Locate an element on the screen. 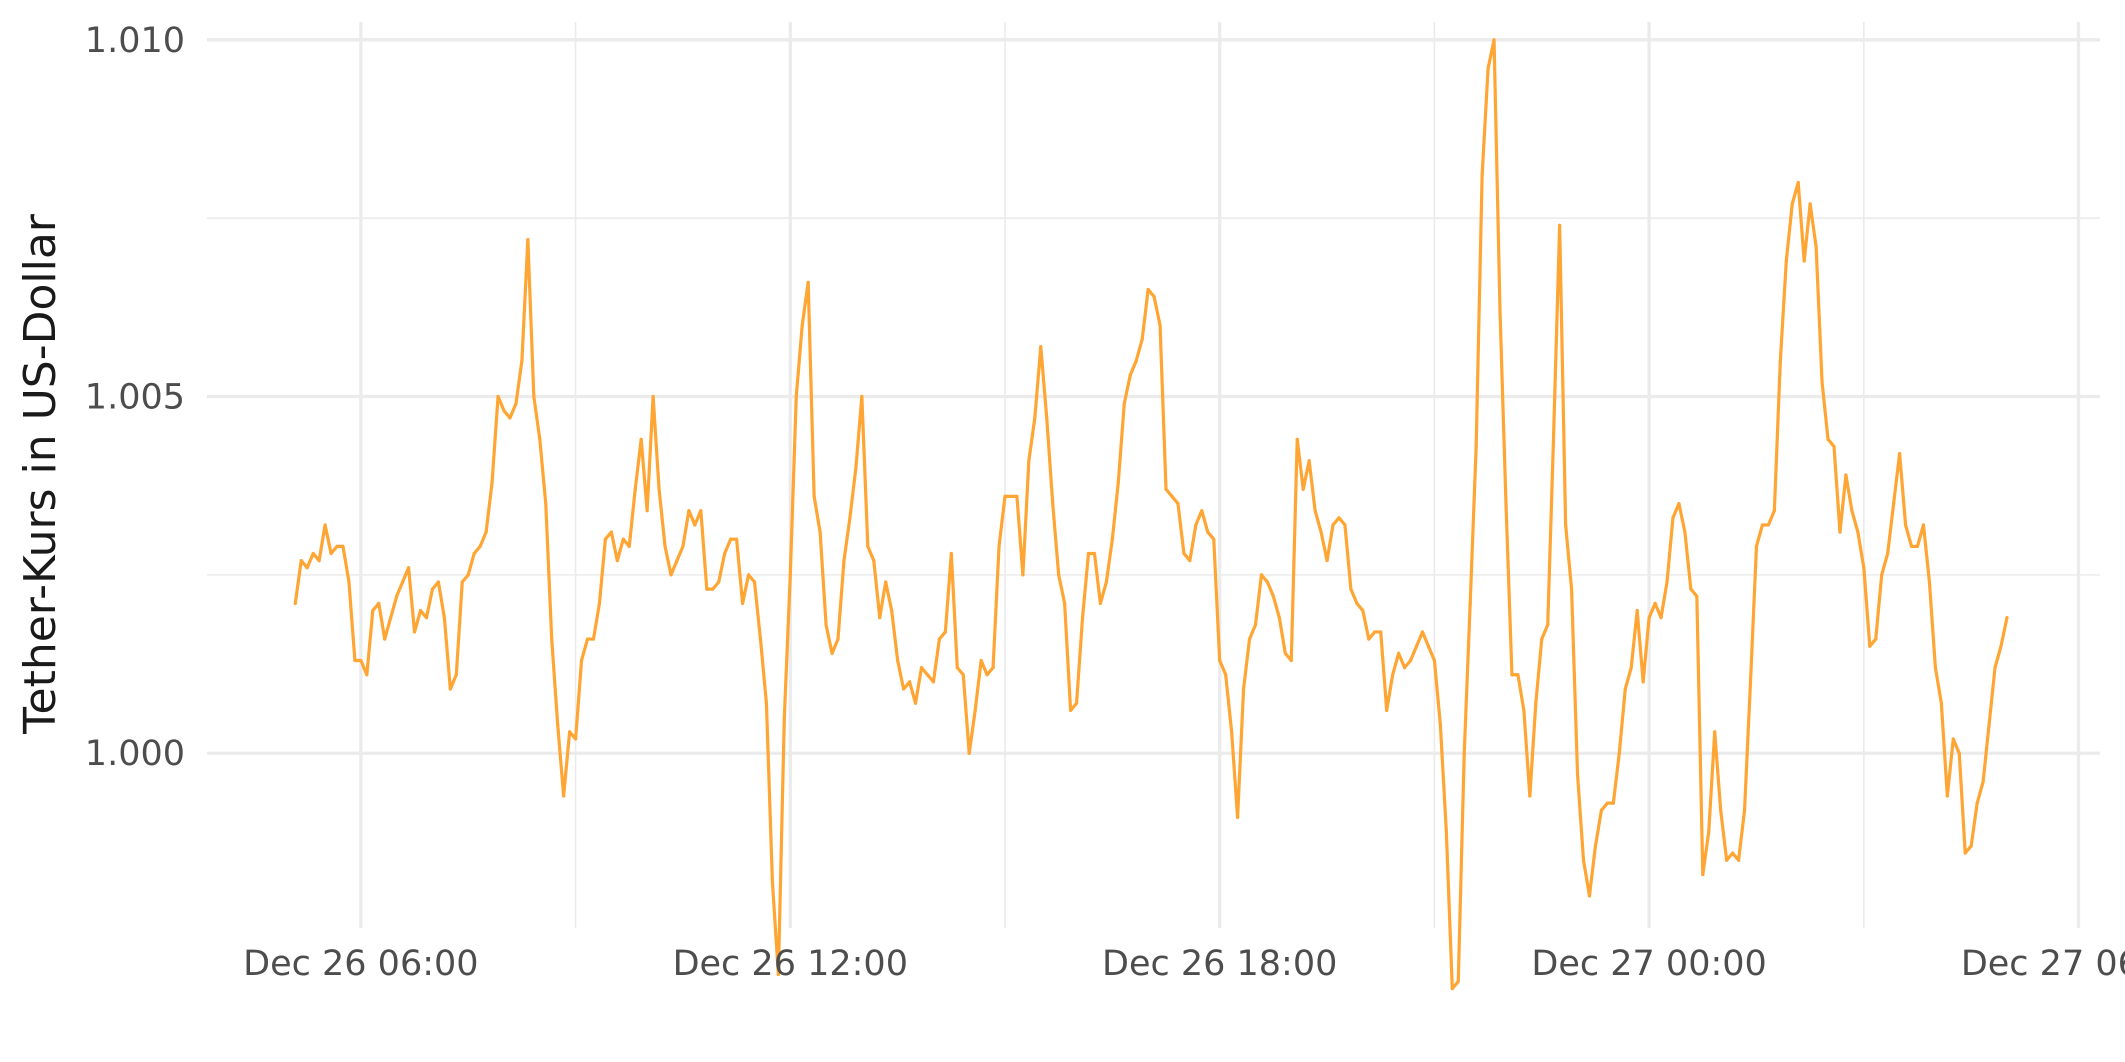  x-tick-label: Dec 27 00:00 is located at coordinates (1648, 964).